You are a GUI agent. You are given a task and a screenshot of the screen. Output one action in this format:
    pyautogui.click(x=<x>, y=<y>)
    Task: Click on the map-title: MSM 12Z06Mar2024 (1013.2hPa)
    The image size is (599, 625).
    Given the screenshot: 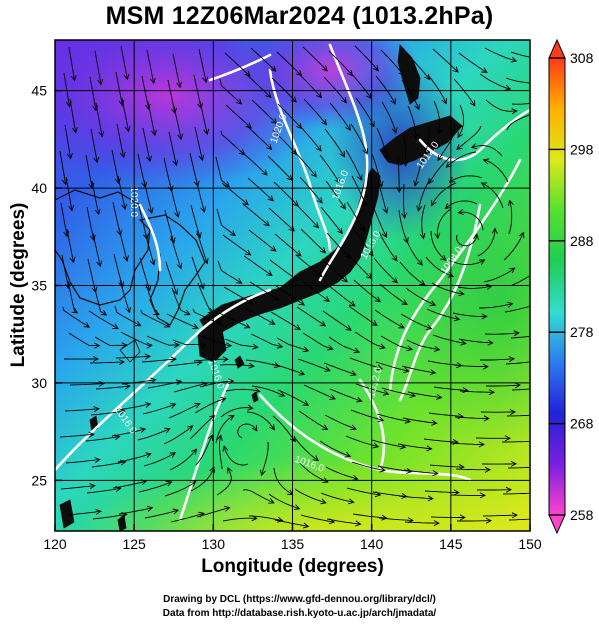 What is the action you would take?
    pyautogui.click(x=299, y=16)
    